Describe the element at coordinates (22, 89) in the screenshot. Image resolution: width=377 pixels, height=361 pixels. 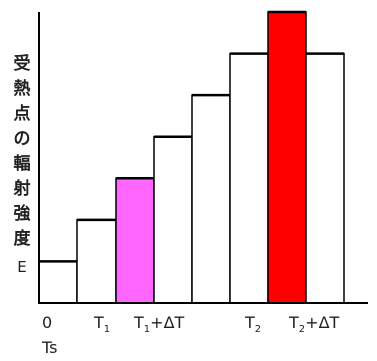
I see `y-axis-label-char: 熱` at that location.